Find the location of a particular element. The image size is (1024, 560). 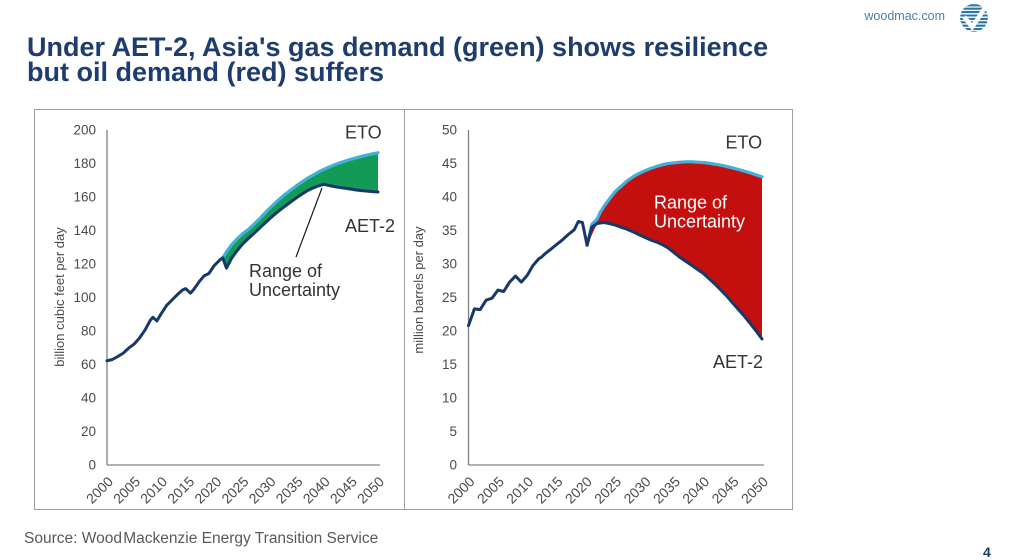

svg-text: 200 is located at coordinates (84, 130).